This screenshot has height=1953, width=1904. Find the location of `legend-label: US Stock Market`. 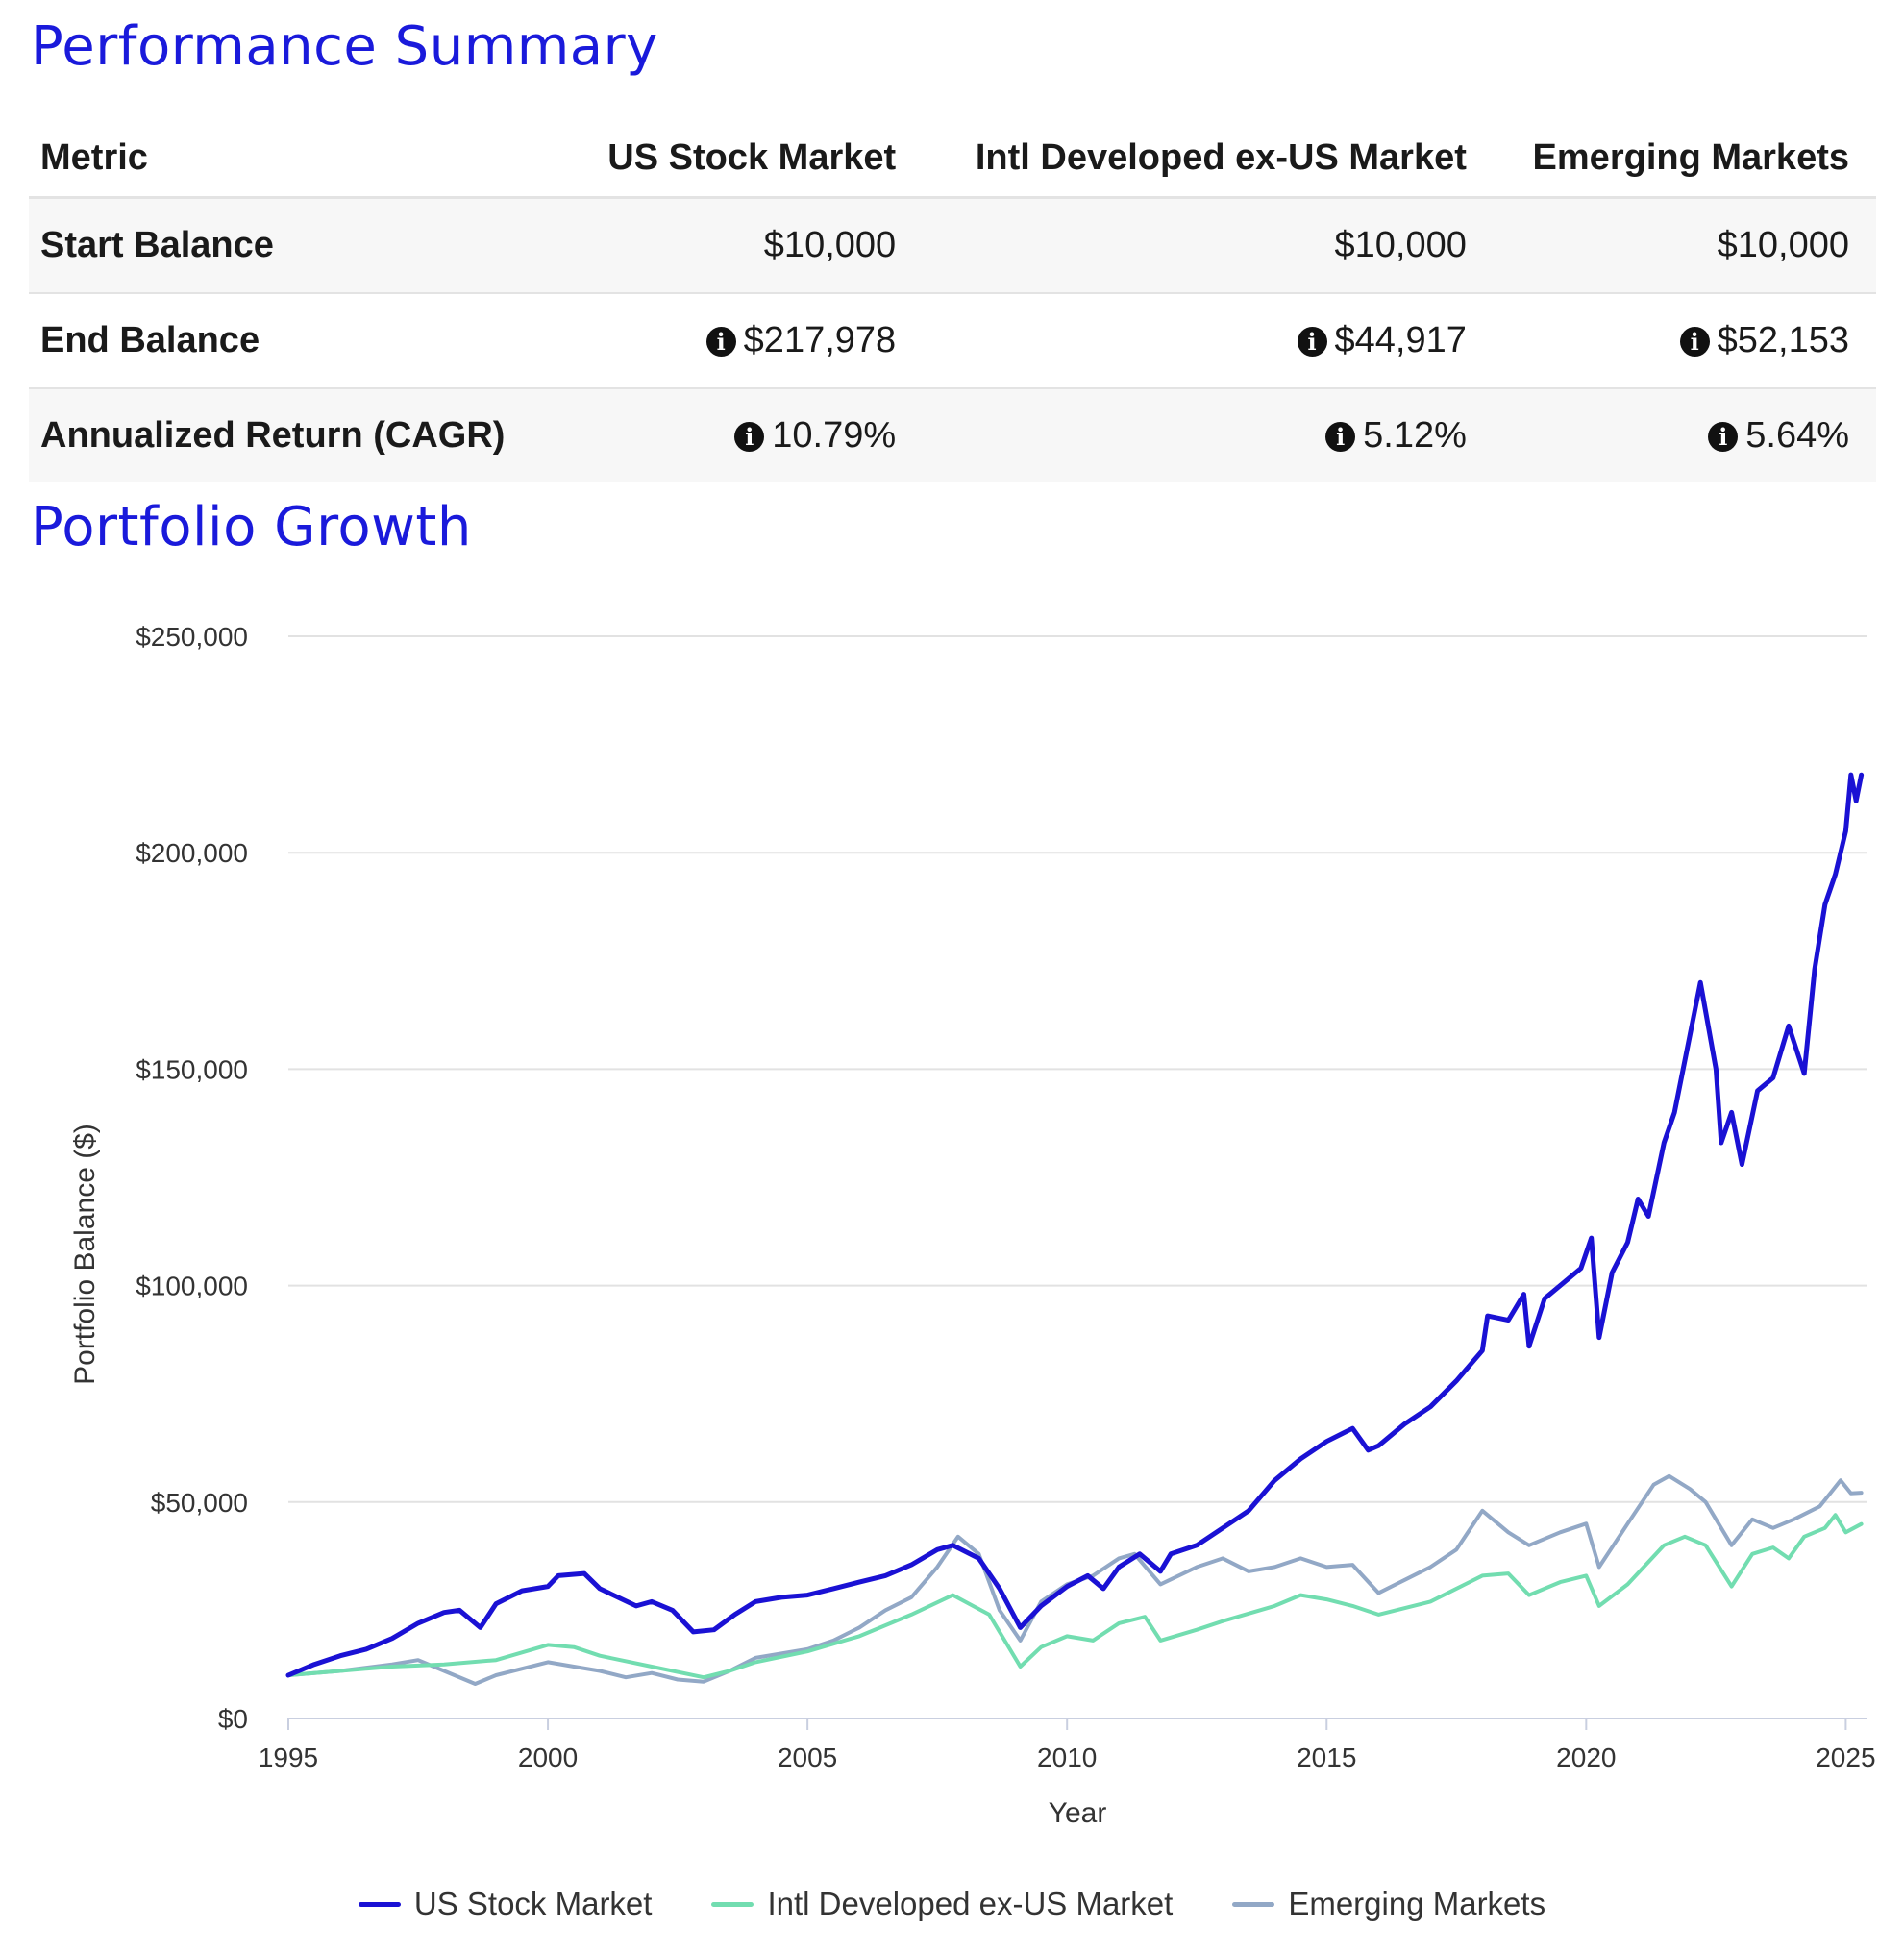

legend-label: US Stock Market is located at coordinates (533, 1903).